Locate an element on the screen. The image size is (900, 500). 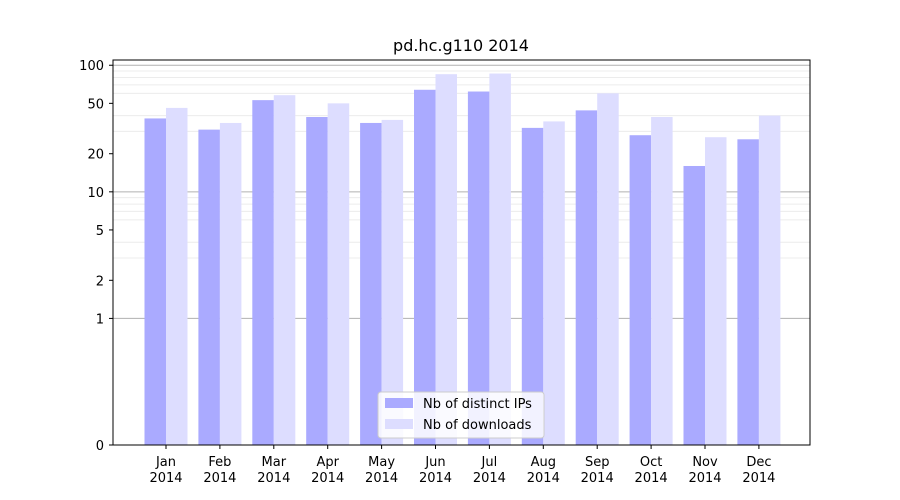
x-tick-label-month: Feb is located at coordinates (219, 462).